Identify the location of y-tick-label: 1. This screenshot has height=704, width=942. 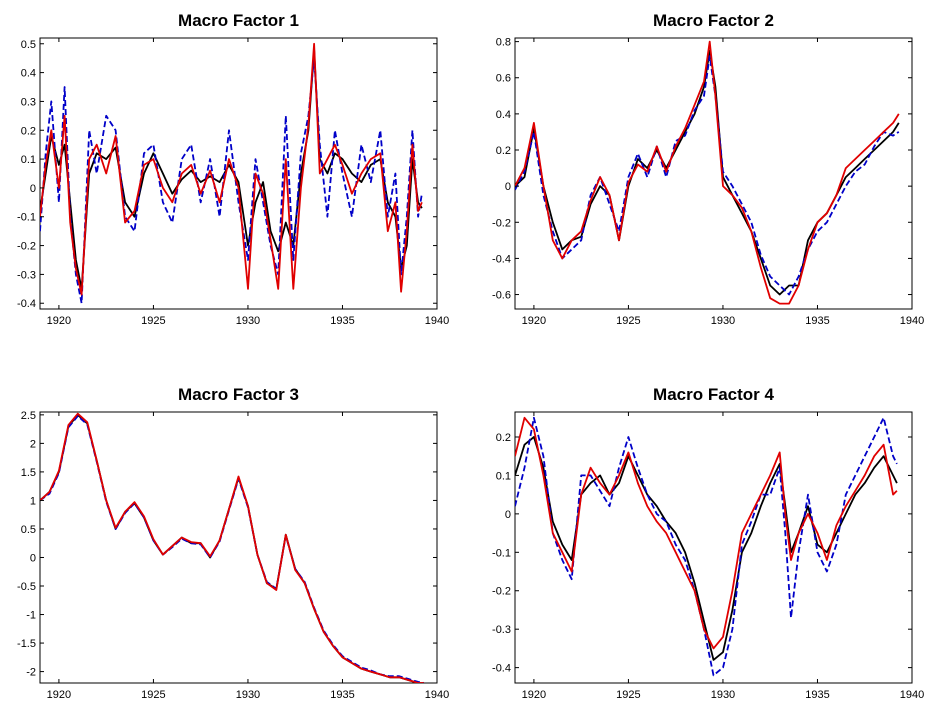
(33, 501).